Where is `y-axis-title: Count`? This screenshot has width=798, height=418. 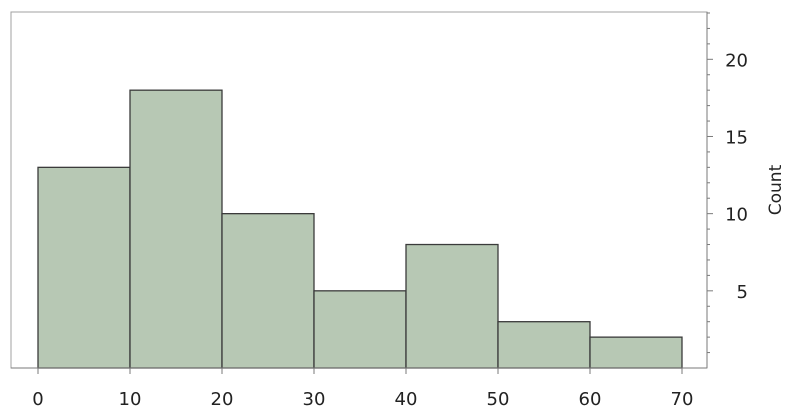
y-axis-title: Count is located at coordinates (776, 189).